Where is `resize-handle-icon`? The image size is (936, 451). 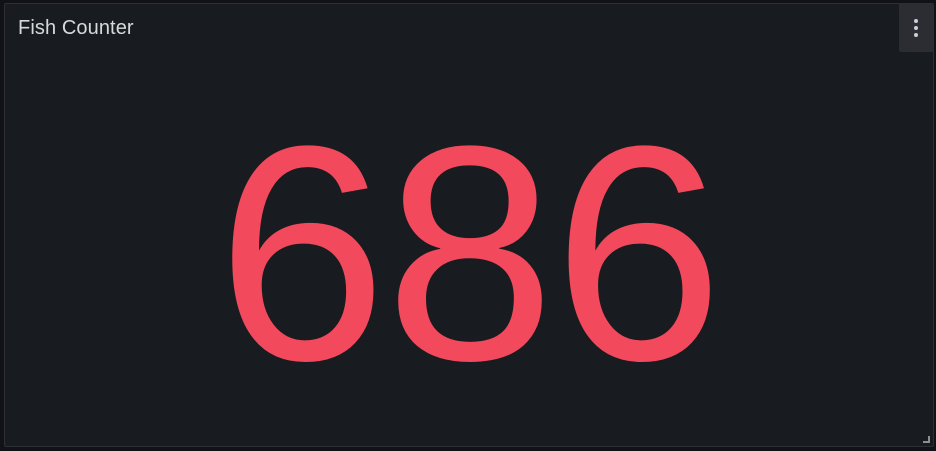
resize-handle-icon is located at coordinates (926, 439).